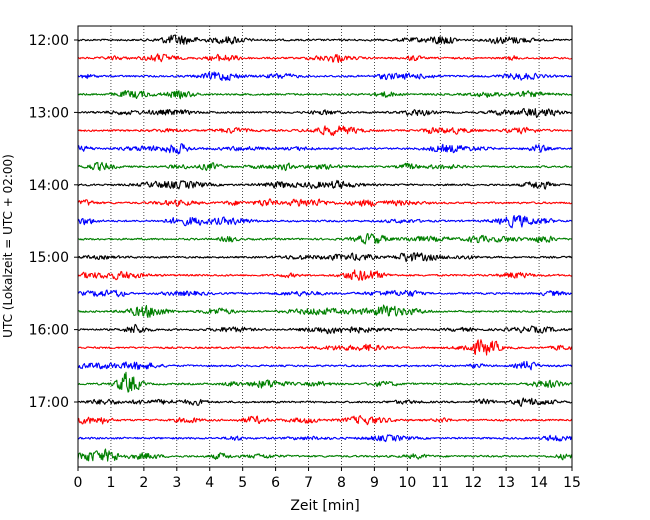 The height and width of the screenshot is (520, 650). I want to click on x-tick-label: 4, so click(209, 483).